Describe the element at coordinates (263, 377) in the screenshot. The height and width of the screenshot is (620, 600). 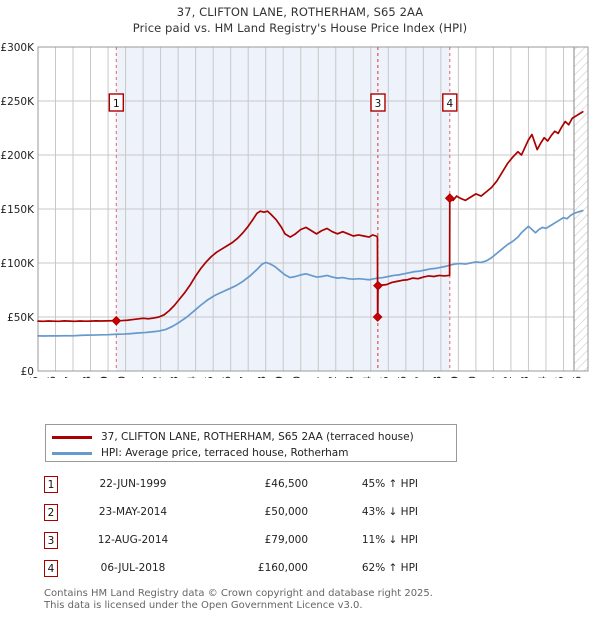
I see `x-axis-tick-label: 2008` at that location.